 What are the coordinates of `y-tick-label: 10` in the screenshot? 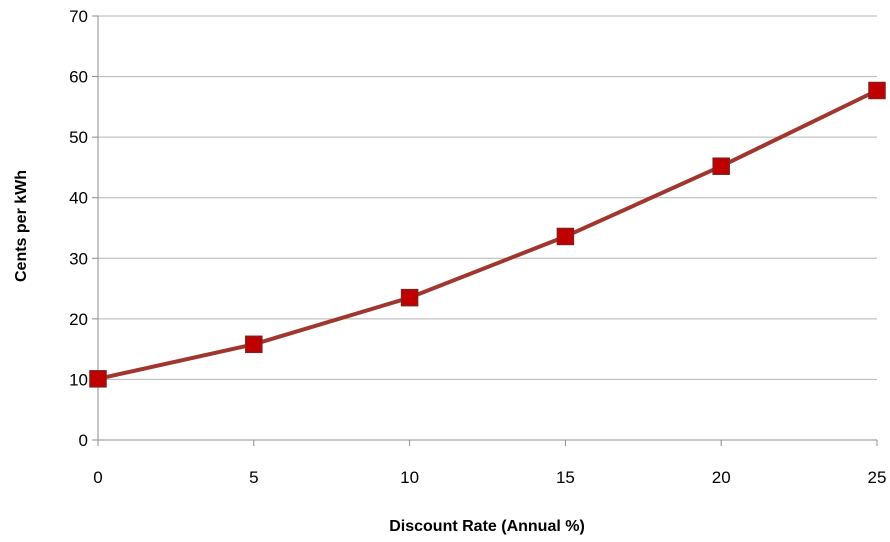 It's located at (78, 379).